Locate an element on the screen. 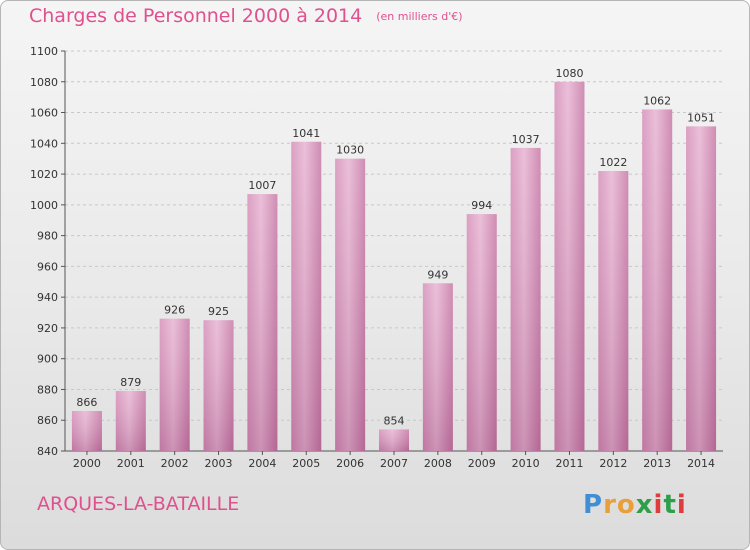 This screenshot has width=750, height=550. y-tick-label: 940 is located at coordinates (47, 297).